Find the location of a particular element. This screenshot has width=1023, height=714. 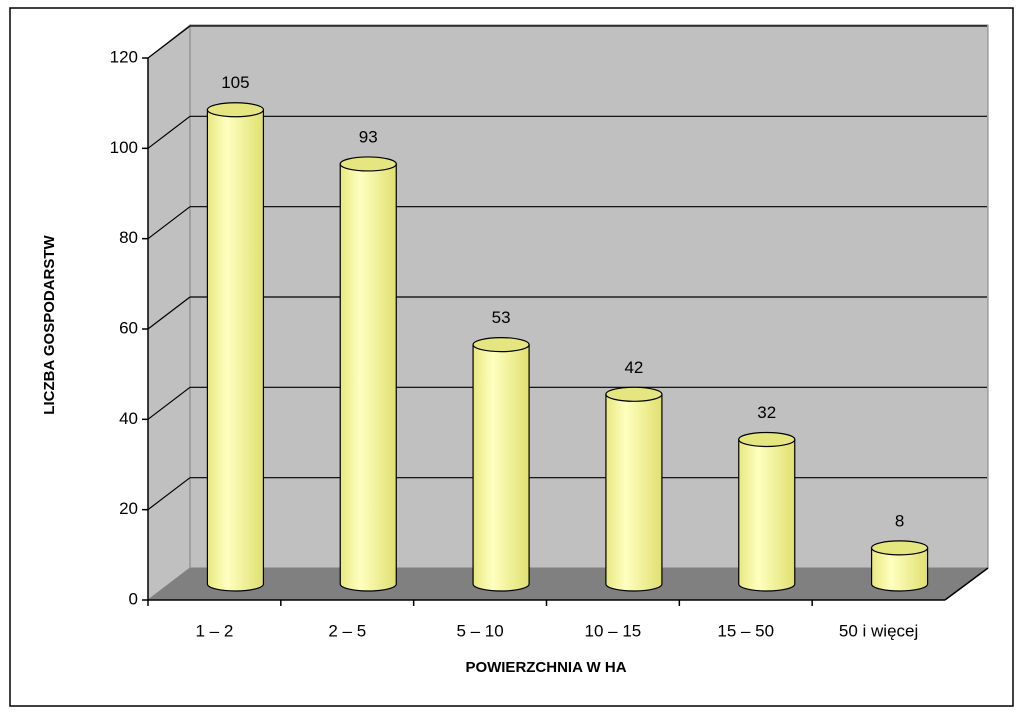

floor is located at coordinates (568, 584).